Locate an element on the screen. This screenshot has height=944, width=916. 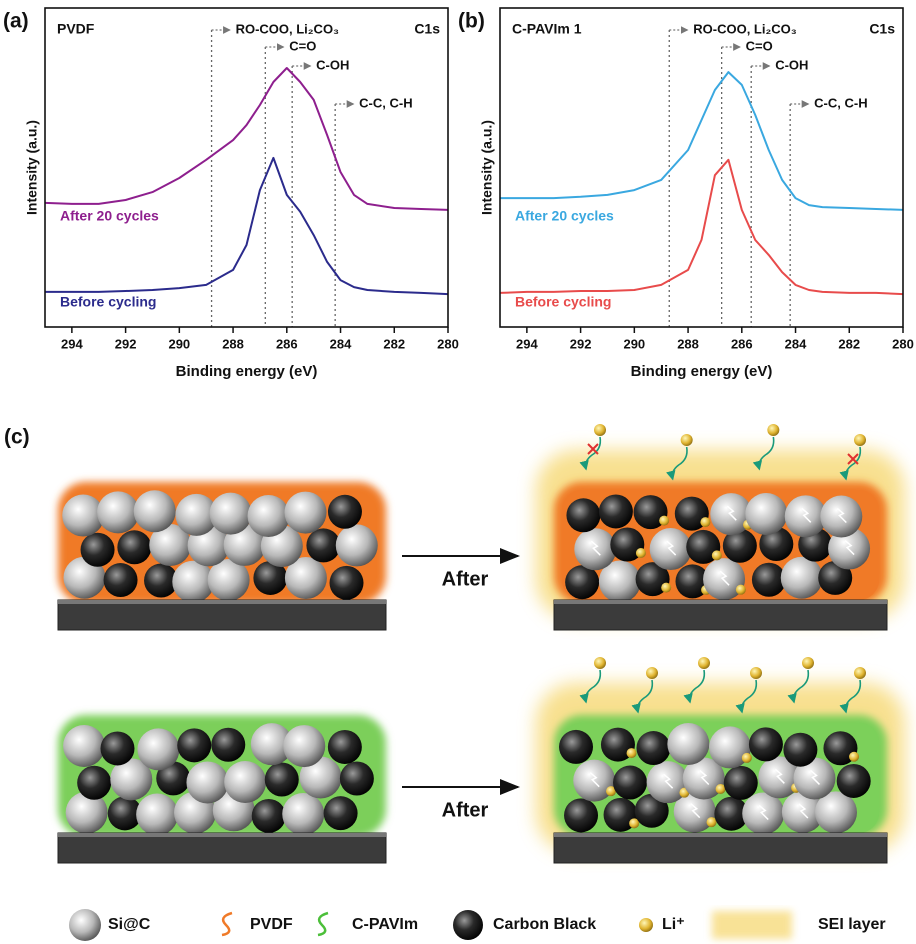
x-tick-label: 282 is located at coordinates (849, 343).